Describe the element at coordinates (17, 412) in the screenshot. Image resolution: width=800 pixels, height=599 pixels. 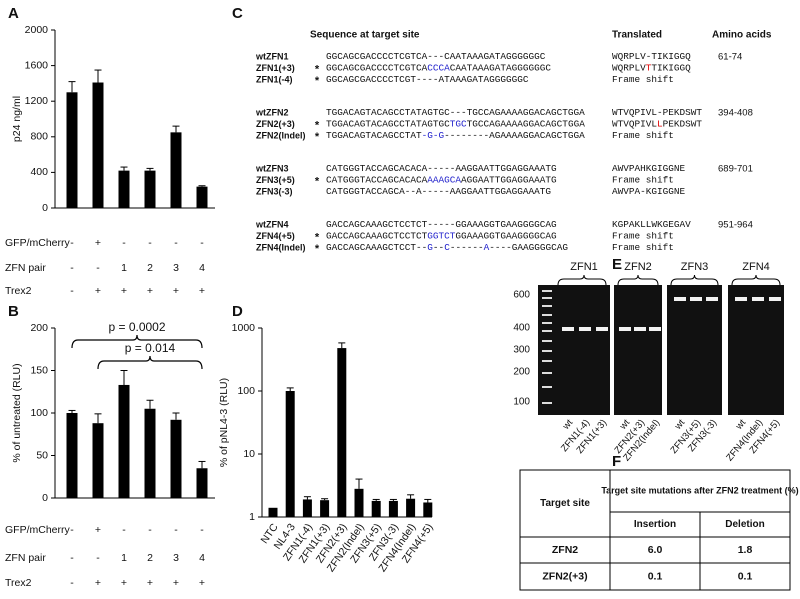
I see `y-axis-label: % of untreated (RLU)` at that location.